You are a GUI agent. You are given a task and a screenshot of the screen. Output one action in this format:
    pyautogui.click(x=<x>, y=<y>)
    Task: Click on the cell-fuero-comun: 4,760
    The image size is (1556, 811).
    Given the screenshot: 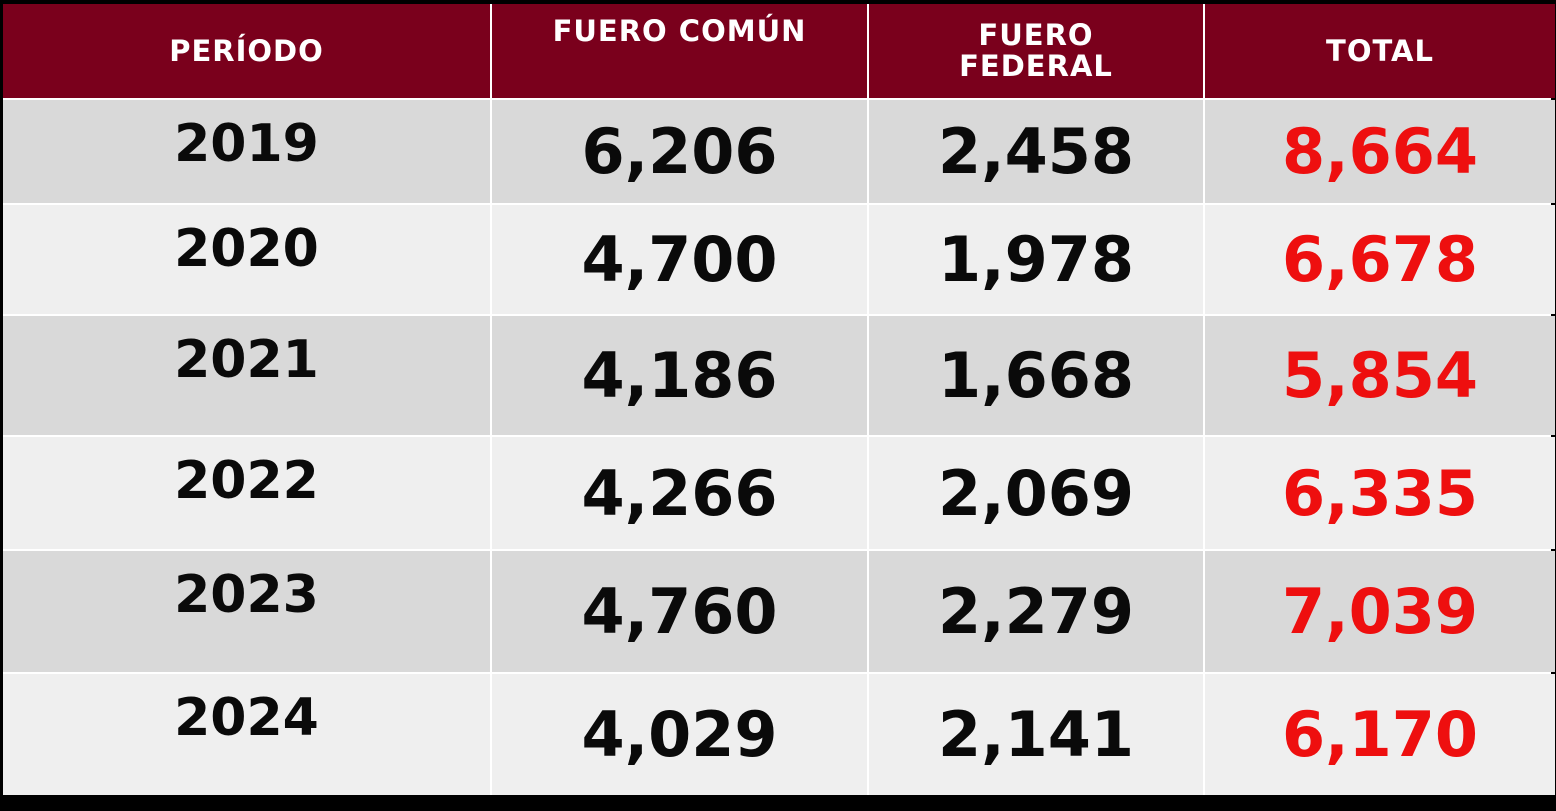 What is the action you would take?
    pyautogui.click(x=679, y=611)
    